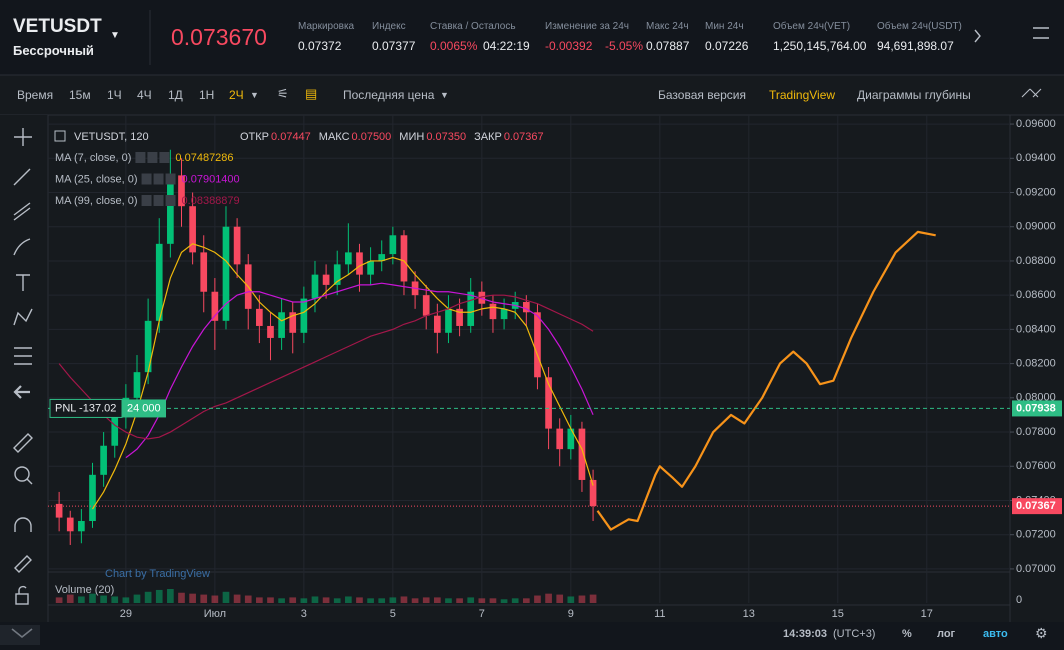  What do you see at coordinates (569, 46) in the screenshot?
I see `stat-value: -0.00392` at bounding box center [569, 46].